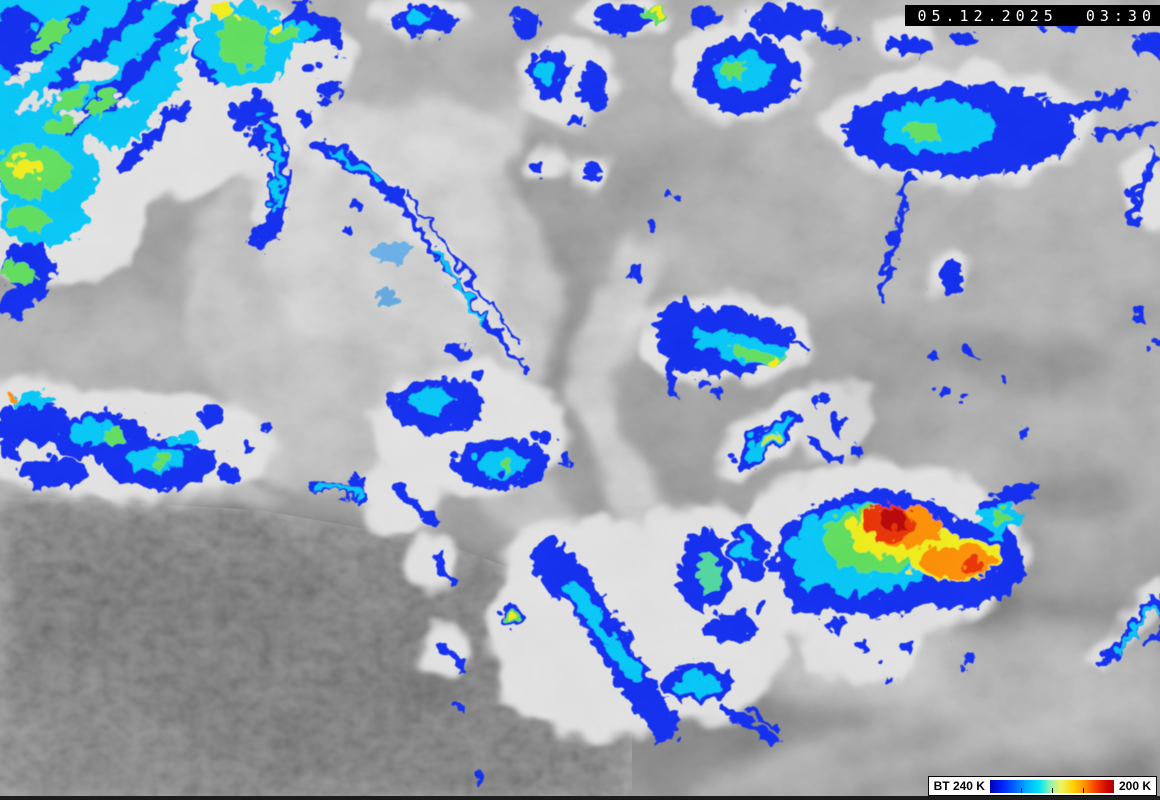 Image resolution: width=1160 pixels, height=800 pixels. Describe the element at coordinates (580, 798) in the screenshot. I see `bottom-edge-strip` at that location.